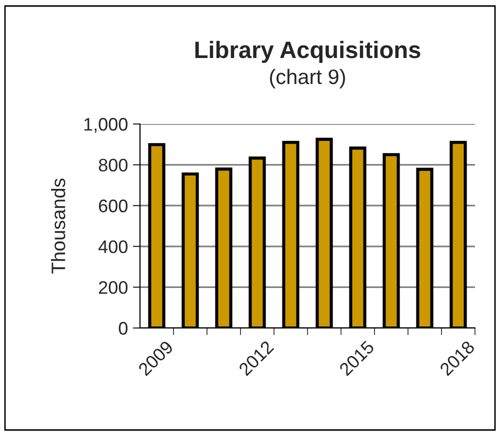  What do you see at coordinates (58, 226) in the screenshot?
I see `y-axis-title: Thousands` at bounding box center [58, 226].